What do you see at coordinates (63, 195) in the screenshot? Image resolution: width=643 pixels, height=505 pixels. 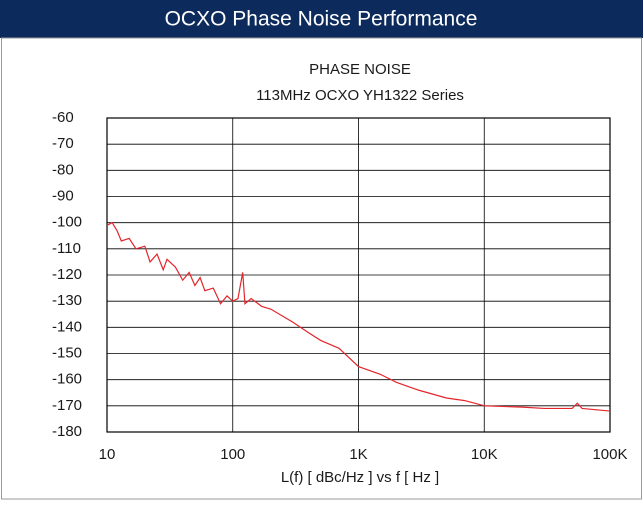 I see `y-tick-label: -90` at bounding box center [63, 195].